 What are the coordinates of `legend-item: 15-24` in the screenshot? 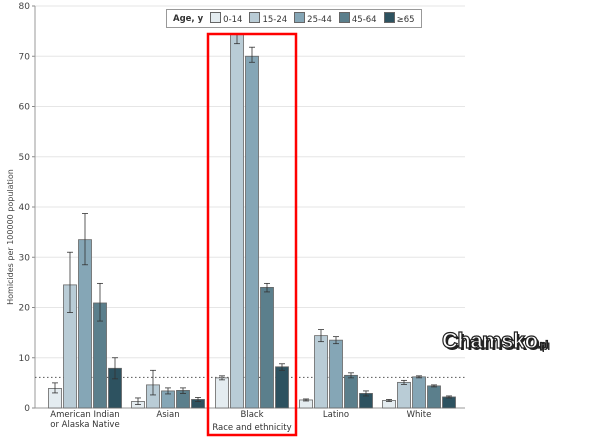 It's located at (268, 18).